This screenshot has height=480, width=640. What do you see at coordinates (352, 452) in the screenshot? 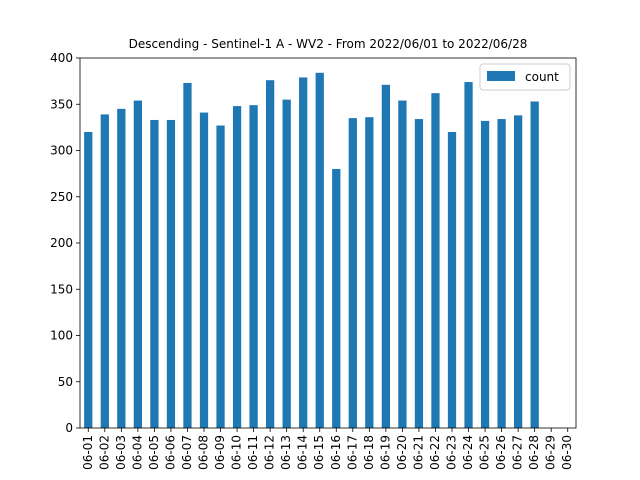
I see `x-tick-label: 06-17` at bounding box center [352, 452].